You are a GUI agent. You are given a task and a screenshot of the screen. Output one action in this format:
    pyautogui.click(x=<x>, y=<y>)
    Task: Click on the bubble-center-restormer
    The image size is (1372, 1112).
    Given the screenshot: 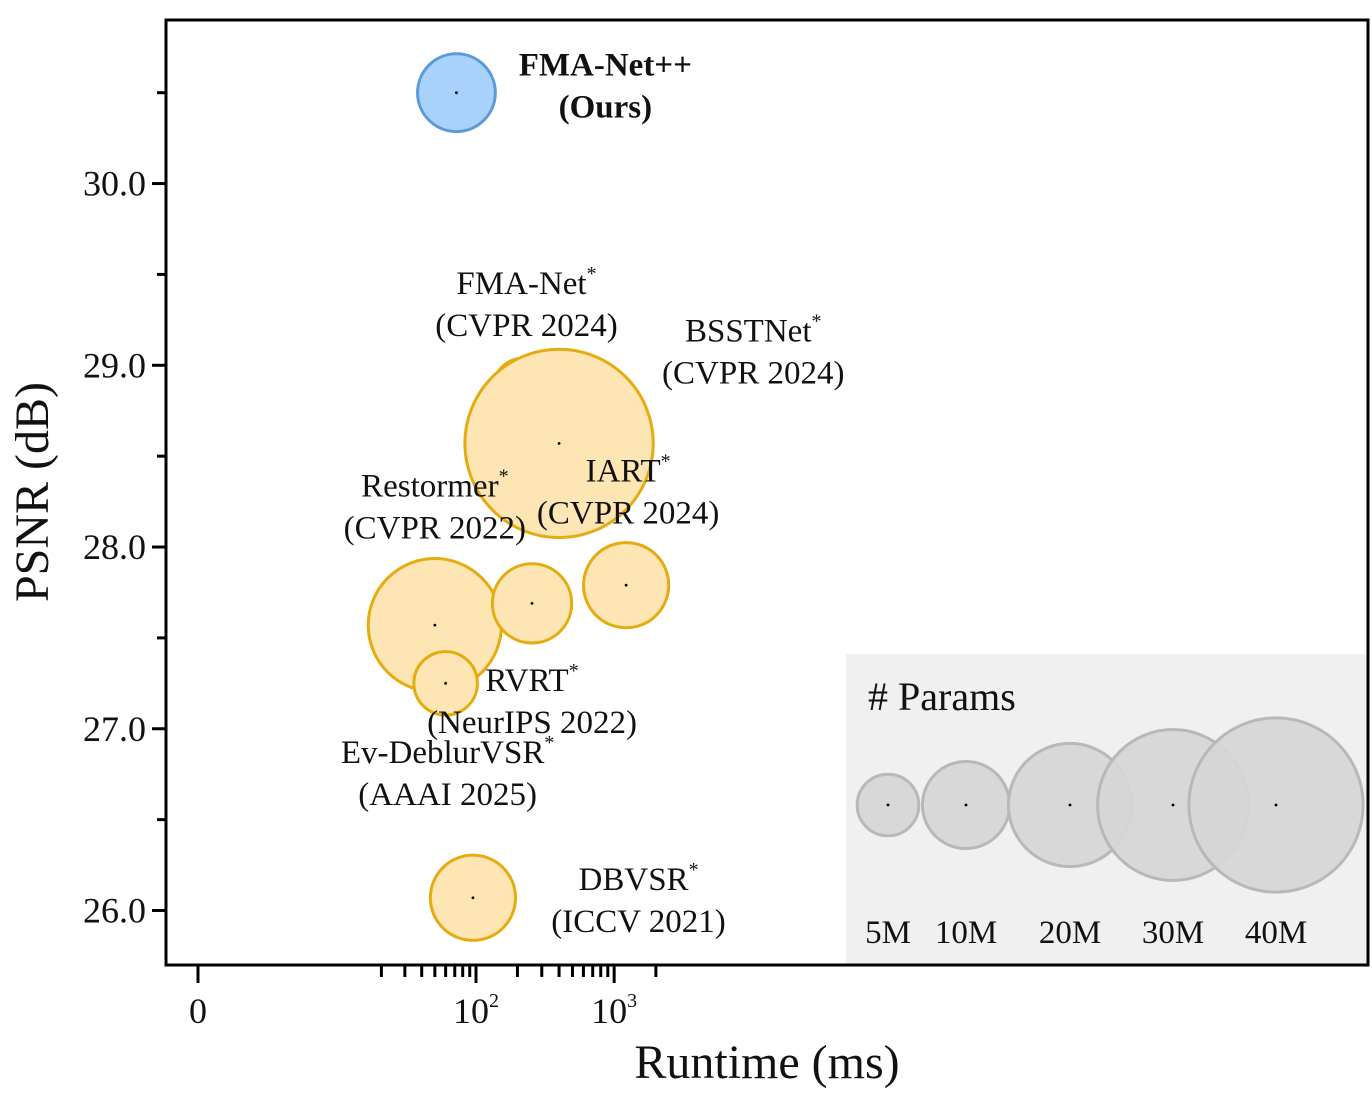 What is the action you would take?
    pyautogui.click(x=435, y=625)
    